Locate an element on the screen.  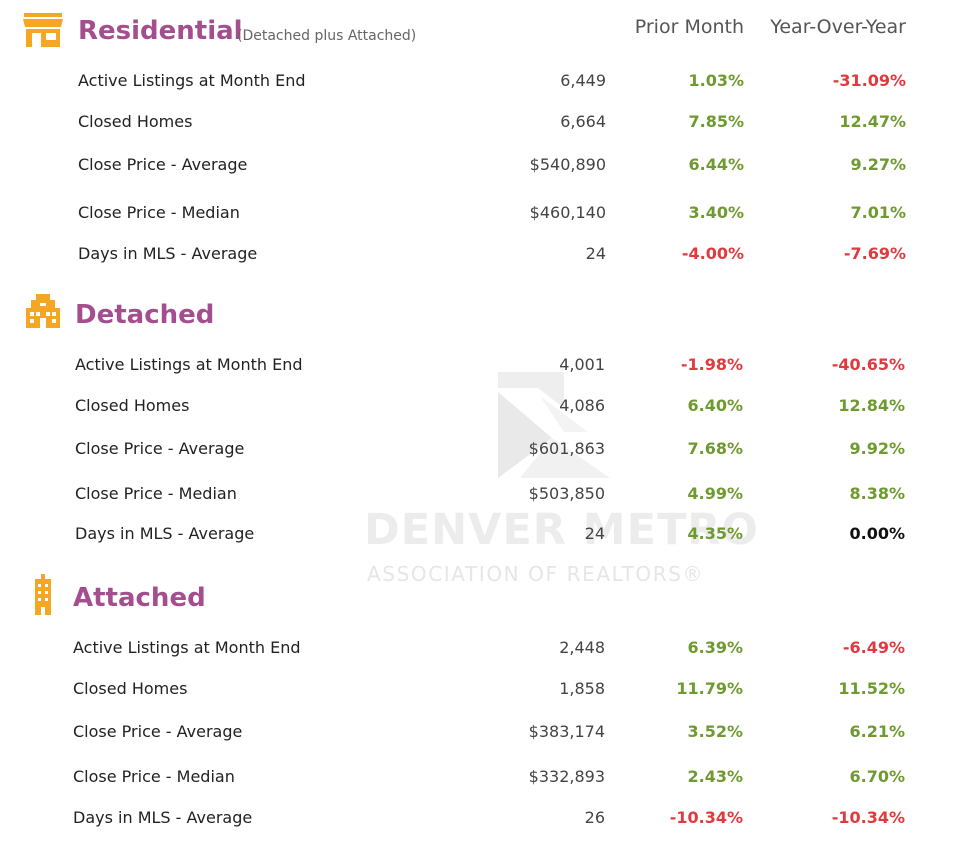
section-title-detached: Detached is located at coordinates (145, 315).